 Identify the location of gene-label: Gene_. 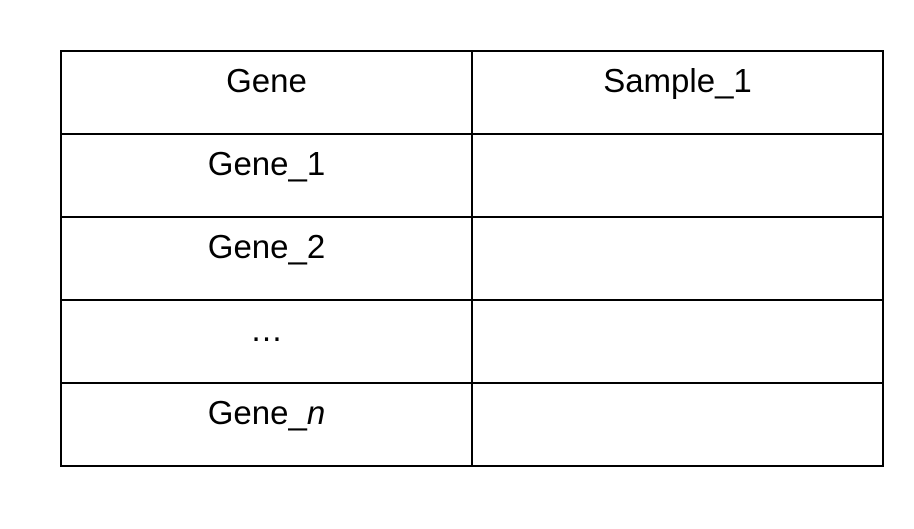
(257, 412).